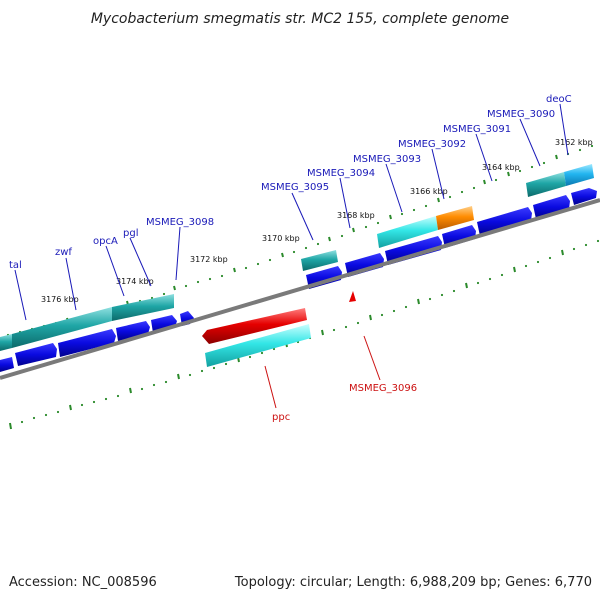 This screenshot has height=600, width=600. Describe the element at coordinates (180, 222) in the screenshot. I see `gene-label-msmeg-3098: MSMEG_3098` at that location.